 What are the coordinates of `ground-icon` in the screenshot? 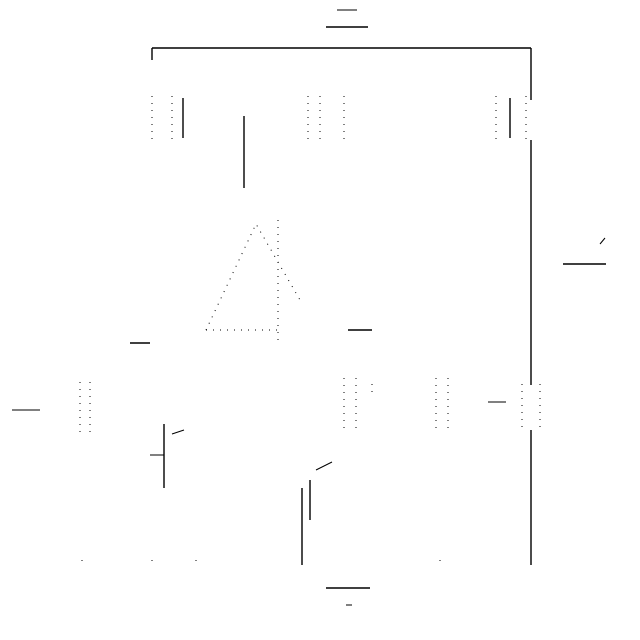 It's located at (348, 596).